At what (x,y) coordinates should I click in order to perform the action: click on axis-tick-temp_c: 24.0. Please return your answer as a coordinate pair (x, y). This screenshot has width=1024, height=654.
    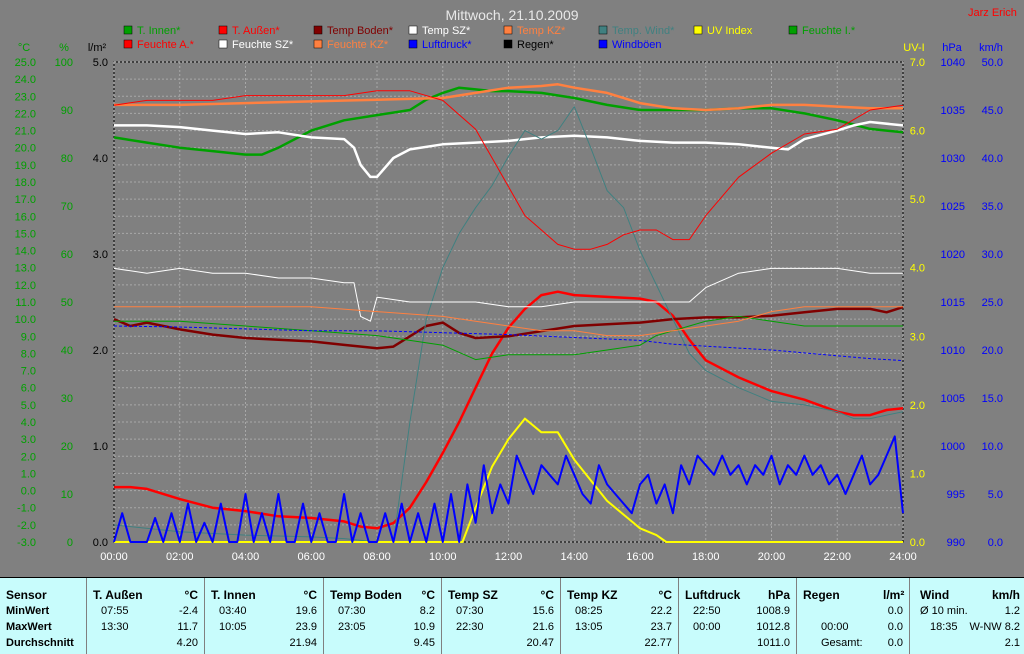
    Looking at the image, I should click on (25, 80).